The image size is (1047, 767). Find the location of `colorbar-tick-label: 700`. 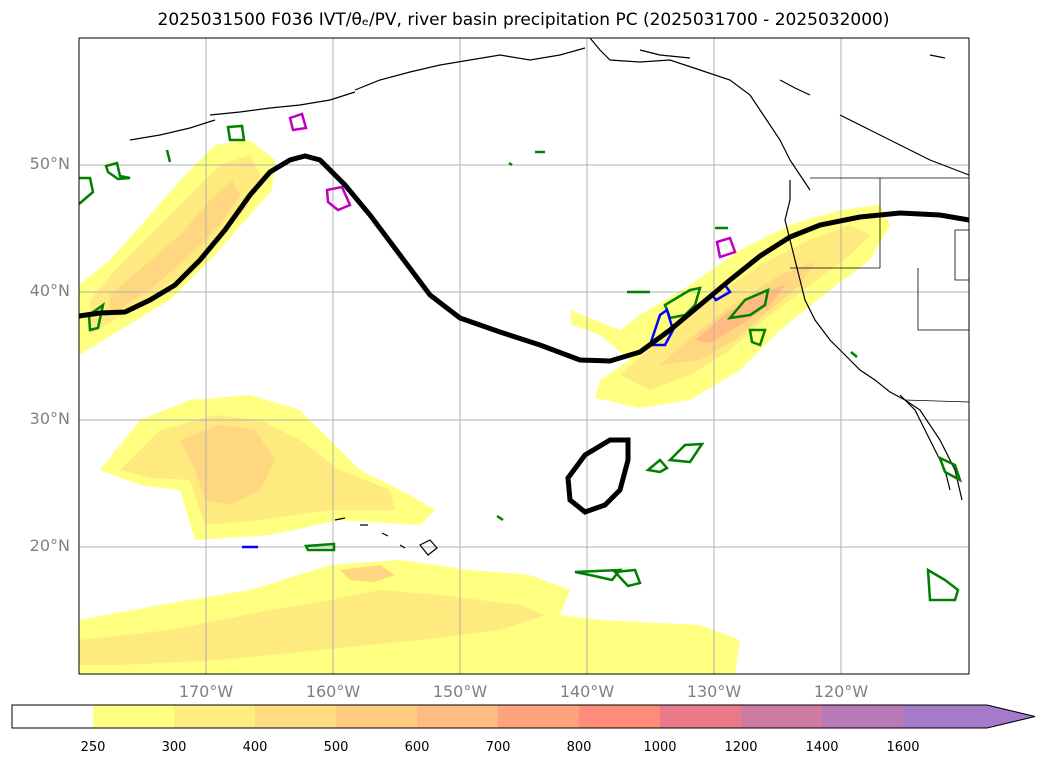

colorbar-tick-label: 700 is located at coordinates (498, 747).